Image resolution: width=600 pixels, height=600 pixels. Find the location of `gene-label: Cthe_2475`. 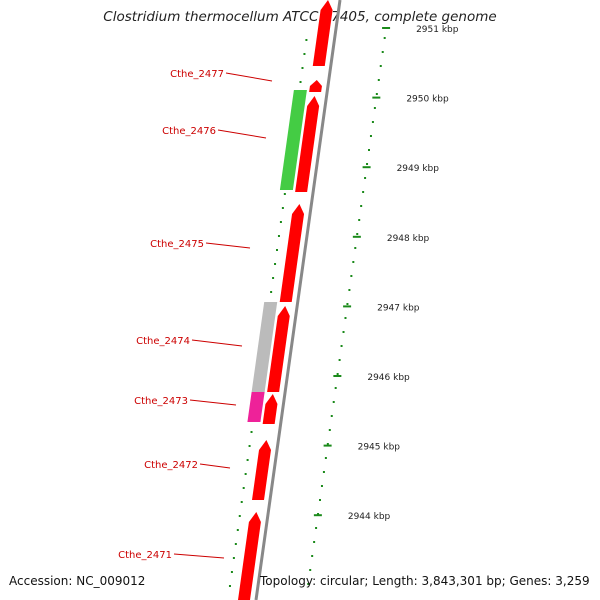

gene-label: Cthe_2475 is located at coordinates (177, 244).